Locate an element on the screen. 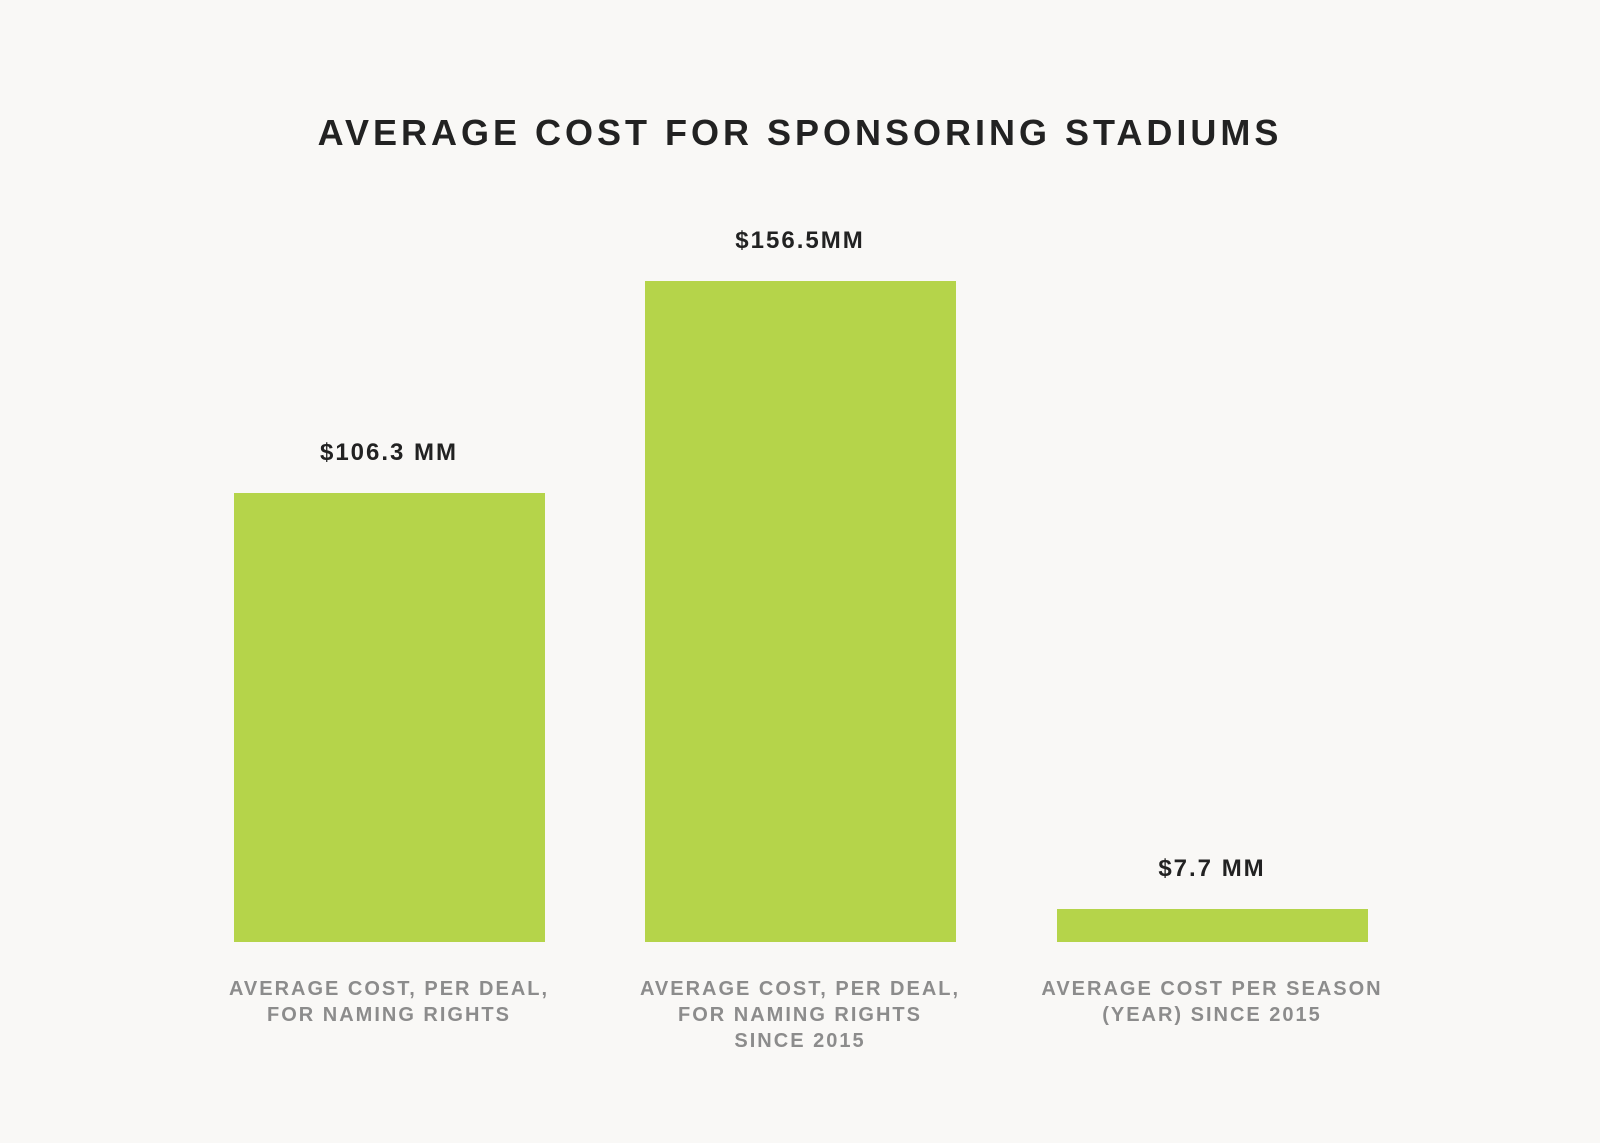 The height and width of the screenshot is (1143, 1600). category-label: AVERAGE COST PER SEASON (YEAR) SINCE 2015 is located at coordinates (1212, 1002).